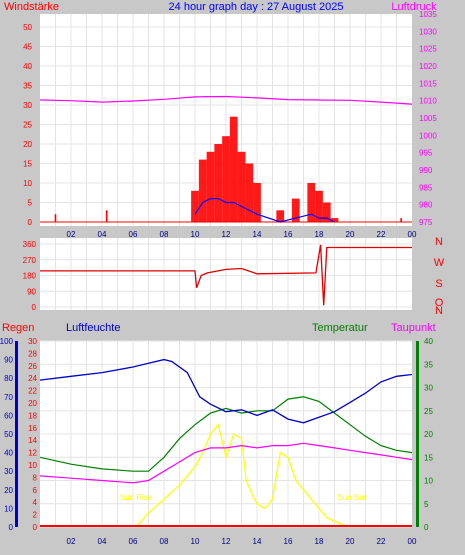 This screenshot has height=555, width=465. I want to click on pressure-tick-label: 1020, so click(428, 66).